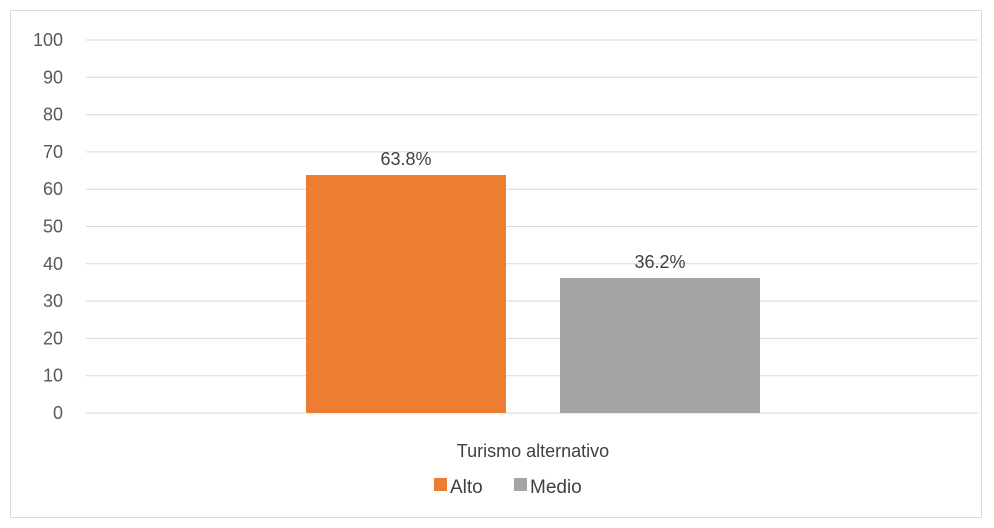  I want to click on data-label-medio: 36.2%, so click(659, 262).